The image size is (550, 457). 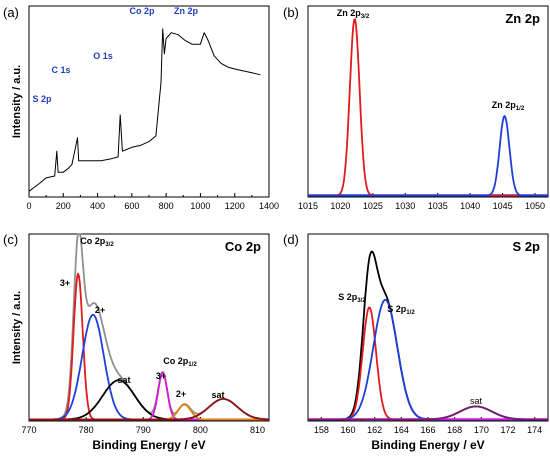 I want to click on panel-c-ylabel: Intensity / a.u., so click(x=17, y=327).